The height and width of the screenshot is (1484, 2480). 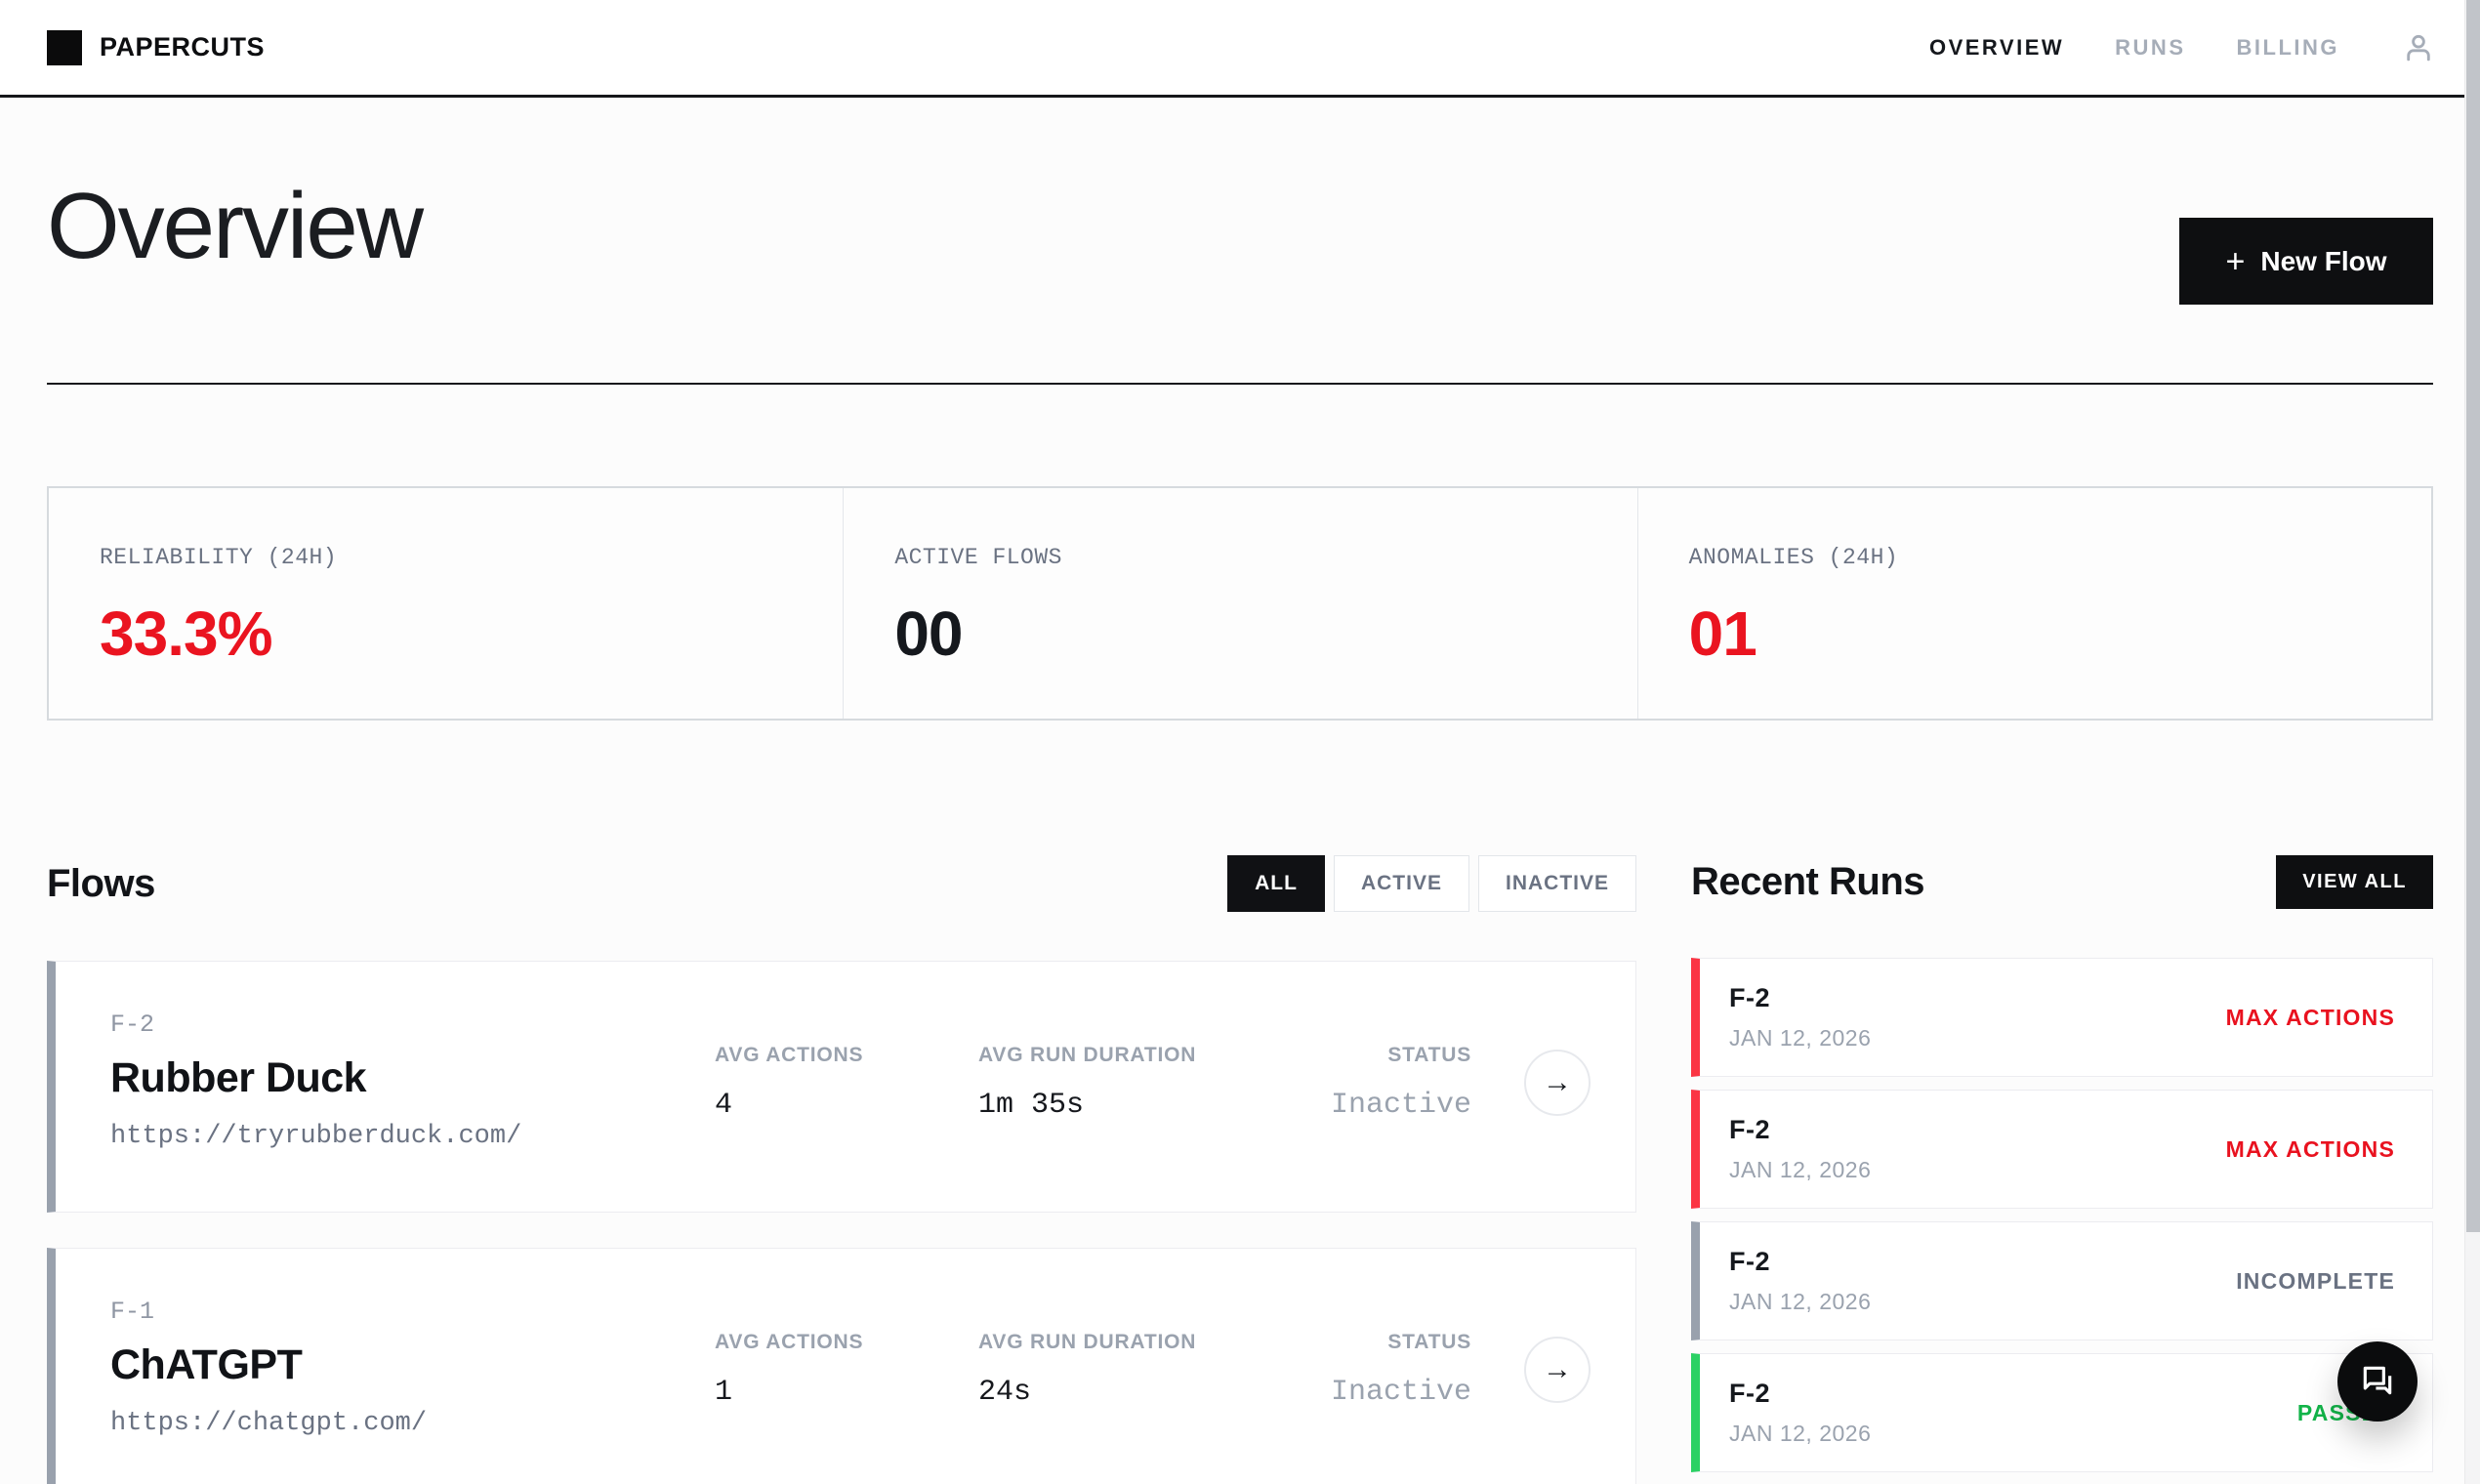 I want to click on stat-label: RELIABILITY (24H), so click(x=219, y=557).